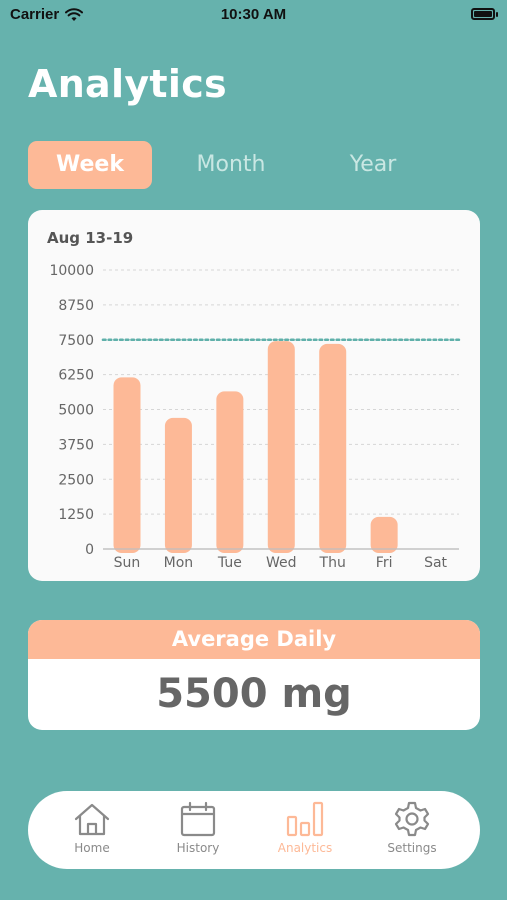 The height and width of the screenshot is (900, 507). What do you see at coordinates (76, 376) in the screenshot?
I see `y-tick-label: 6250` at bounding box center [76, 376].